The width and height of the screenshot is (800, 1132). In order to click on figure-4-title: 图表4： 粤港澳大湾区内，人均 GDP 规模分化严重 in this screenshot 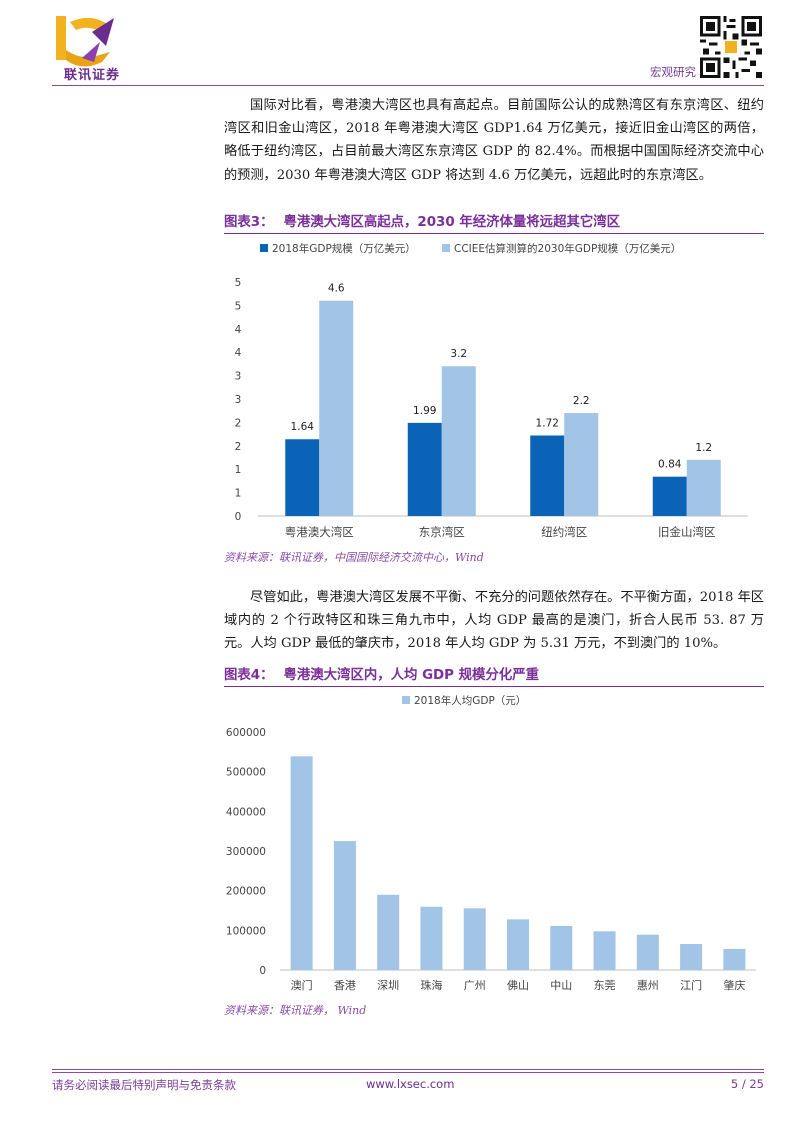, I will do `click(494, 673)`.